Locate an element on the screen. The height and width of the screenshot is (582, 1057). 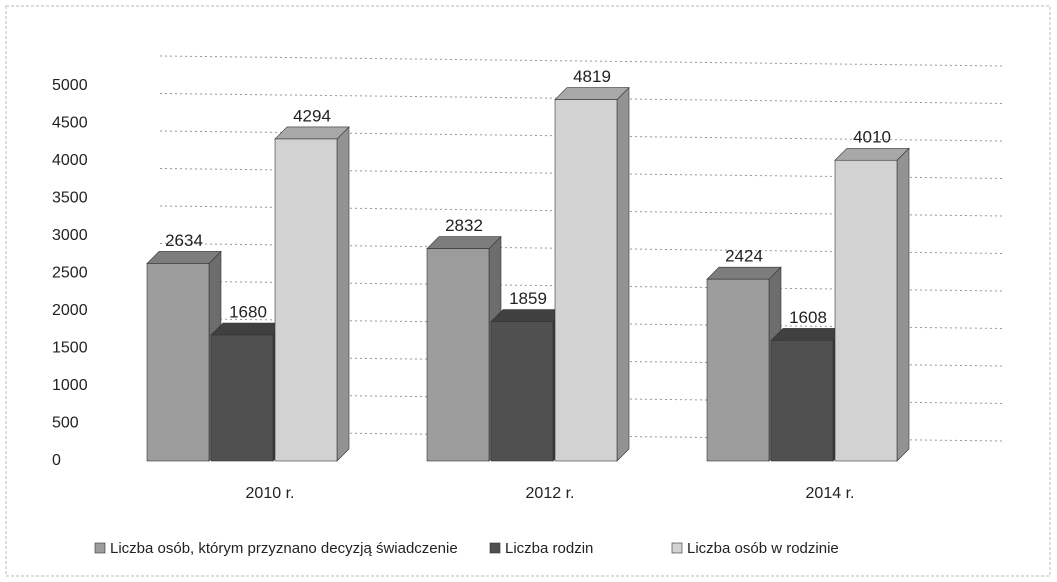
x-tick-label: 2010 r. is located at coordinates (270, 493).